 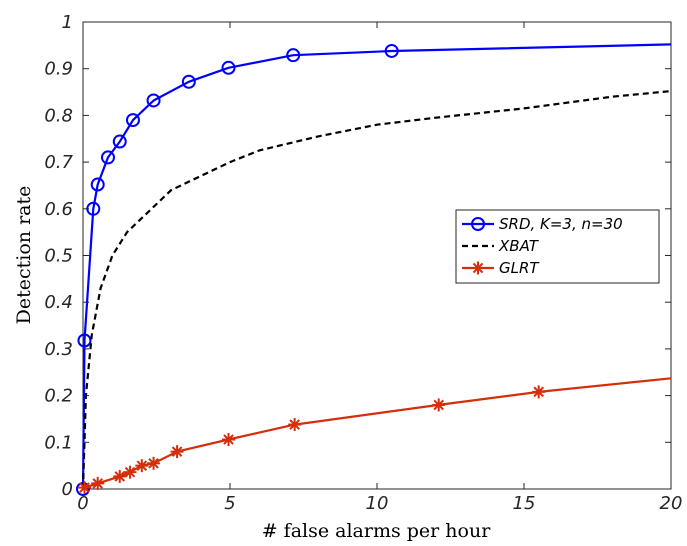 I want to click on y-tick-label: 1, so click(x=67, y=22).